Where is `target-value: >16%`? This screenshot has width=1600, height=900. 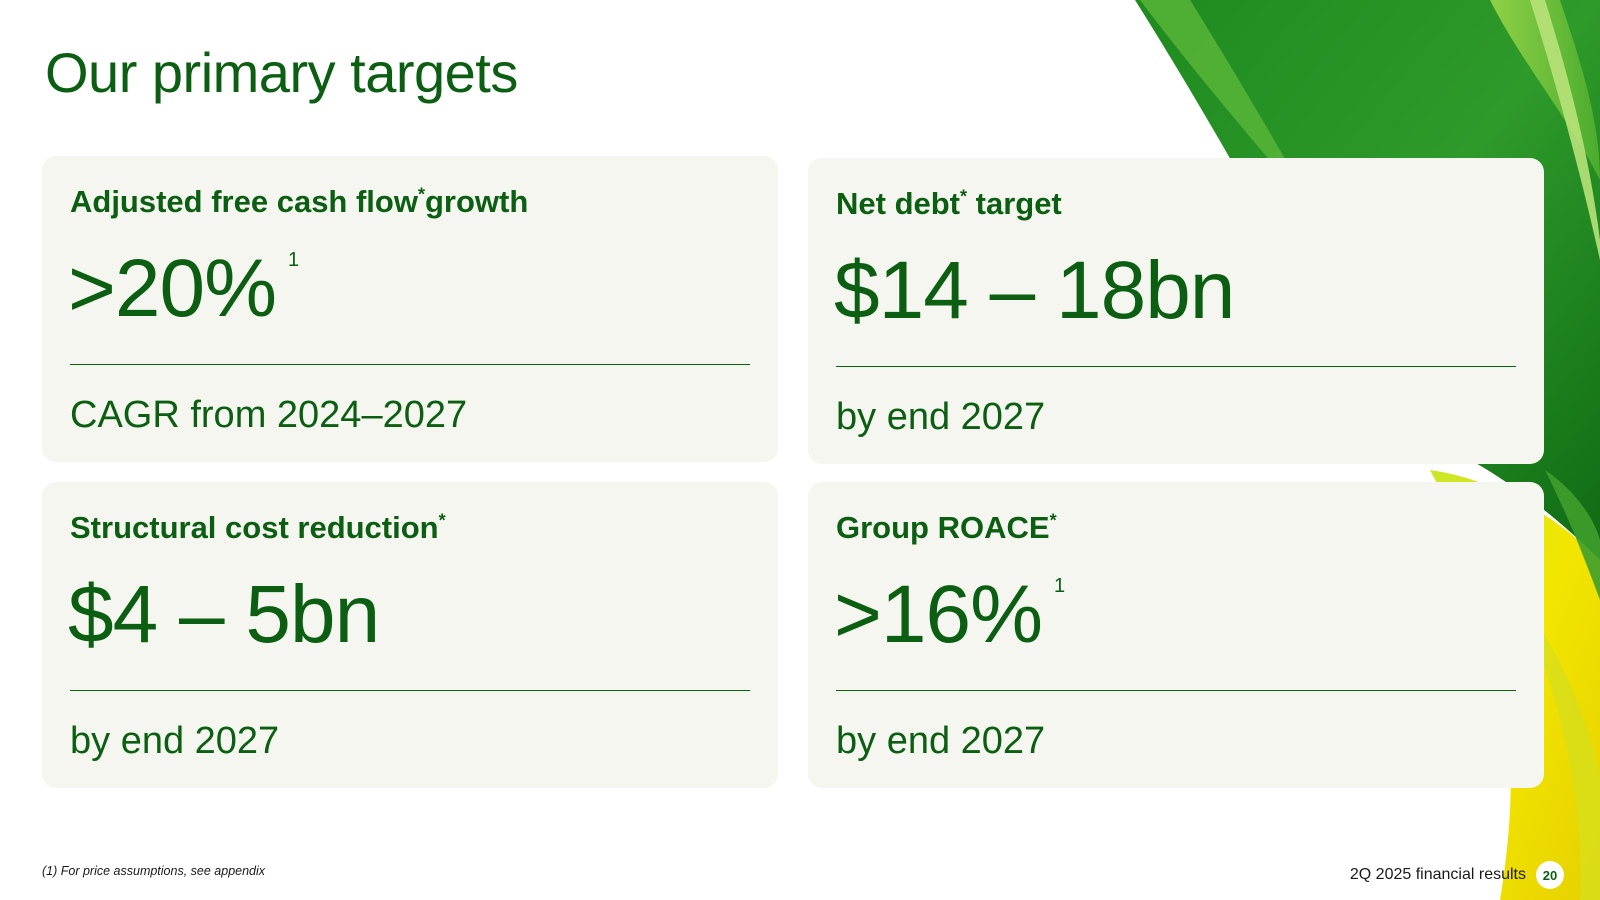
target-value: >16% is located at coordinates (938, 614).